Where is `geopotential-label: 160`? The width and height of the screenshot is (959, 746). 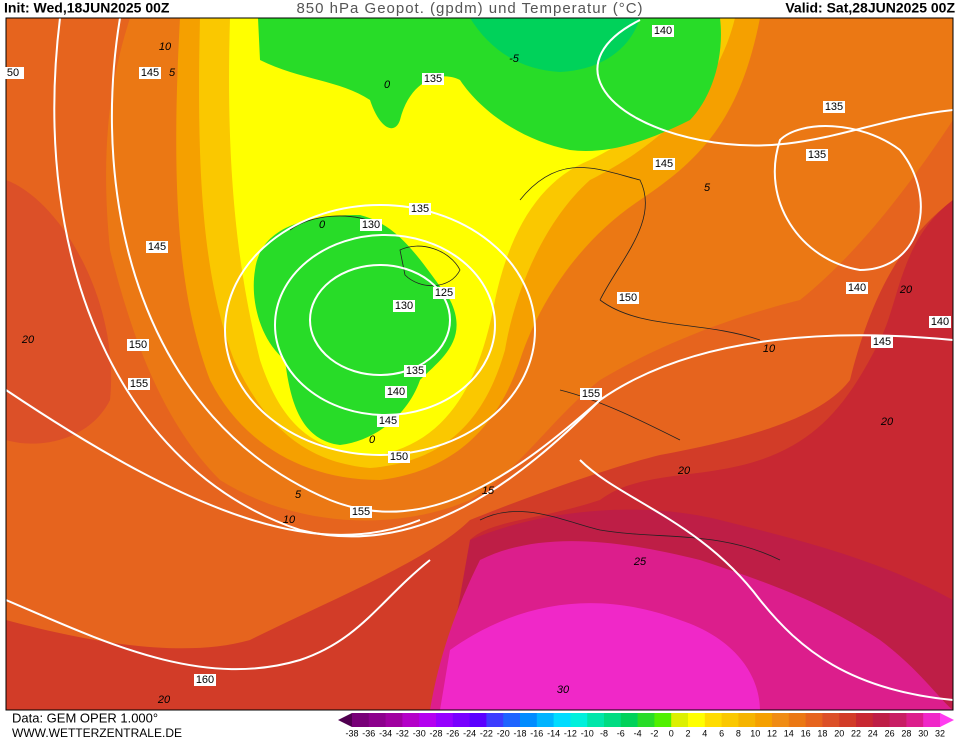
geopotential-label: 160 is located at coordinates (205, 680).